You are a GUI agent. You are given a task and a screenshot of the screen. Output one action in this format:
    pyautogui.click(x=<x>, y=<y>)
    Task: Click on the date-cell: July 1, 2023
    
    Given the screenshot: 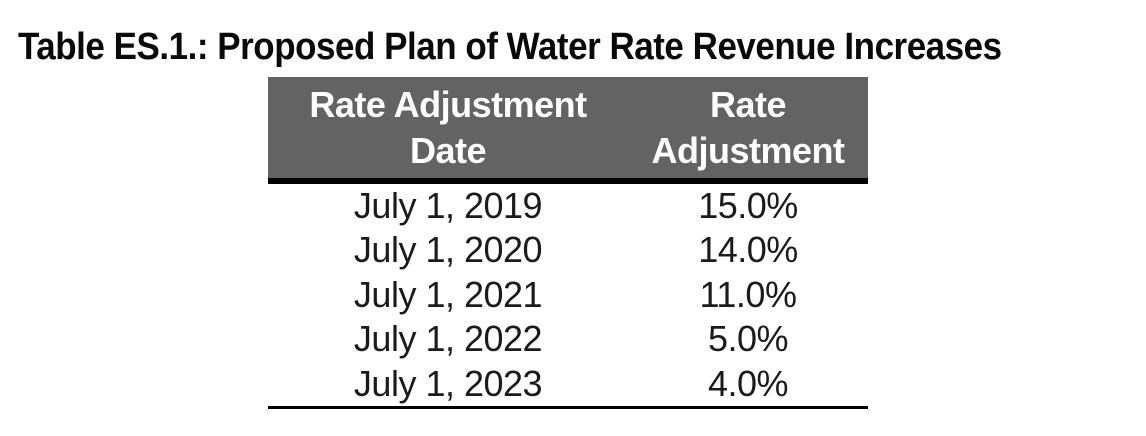 What is the action you would take?
    pyautogui.click(x=448, y=383)
    